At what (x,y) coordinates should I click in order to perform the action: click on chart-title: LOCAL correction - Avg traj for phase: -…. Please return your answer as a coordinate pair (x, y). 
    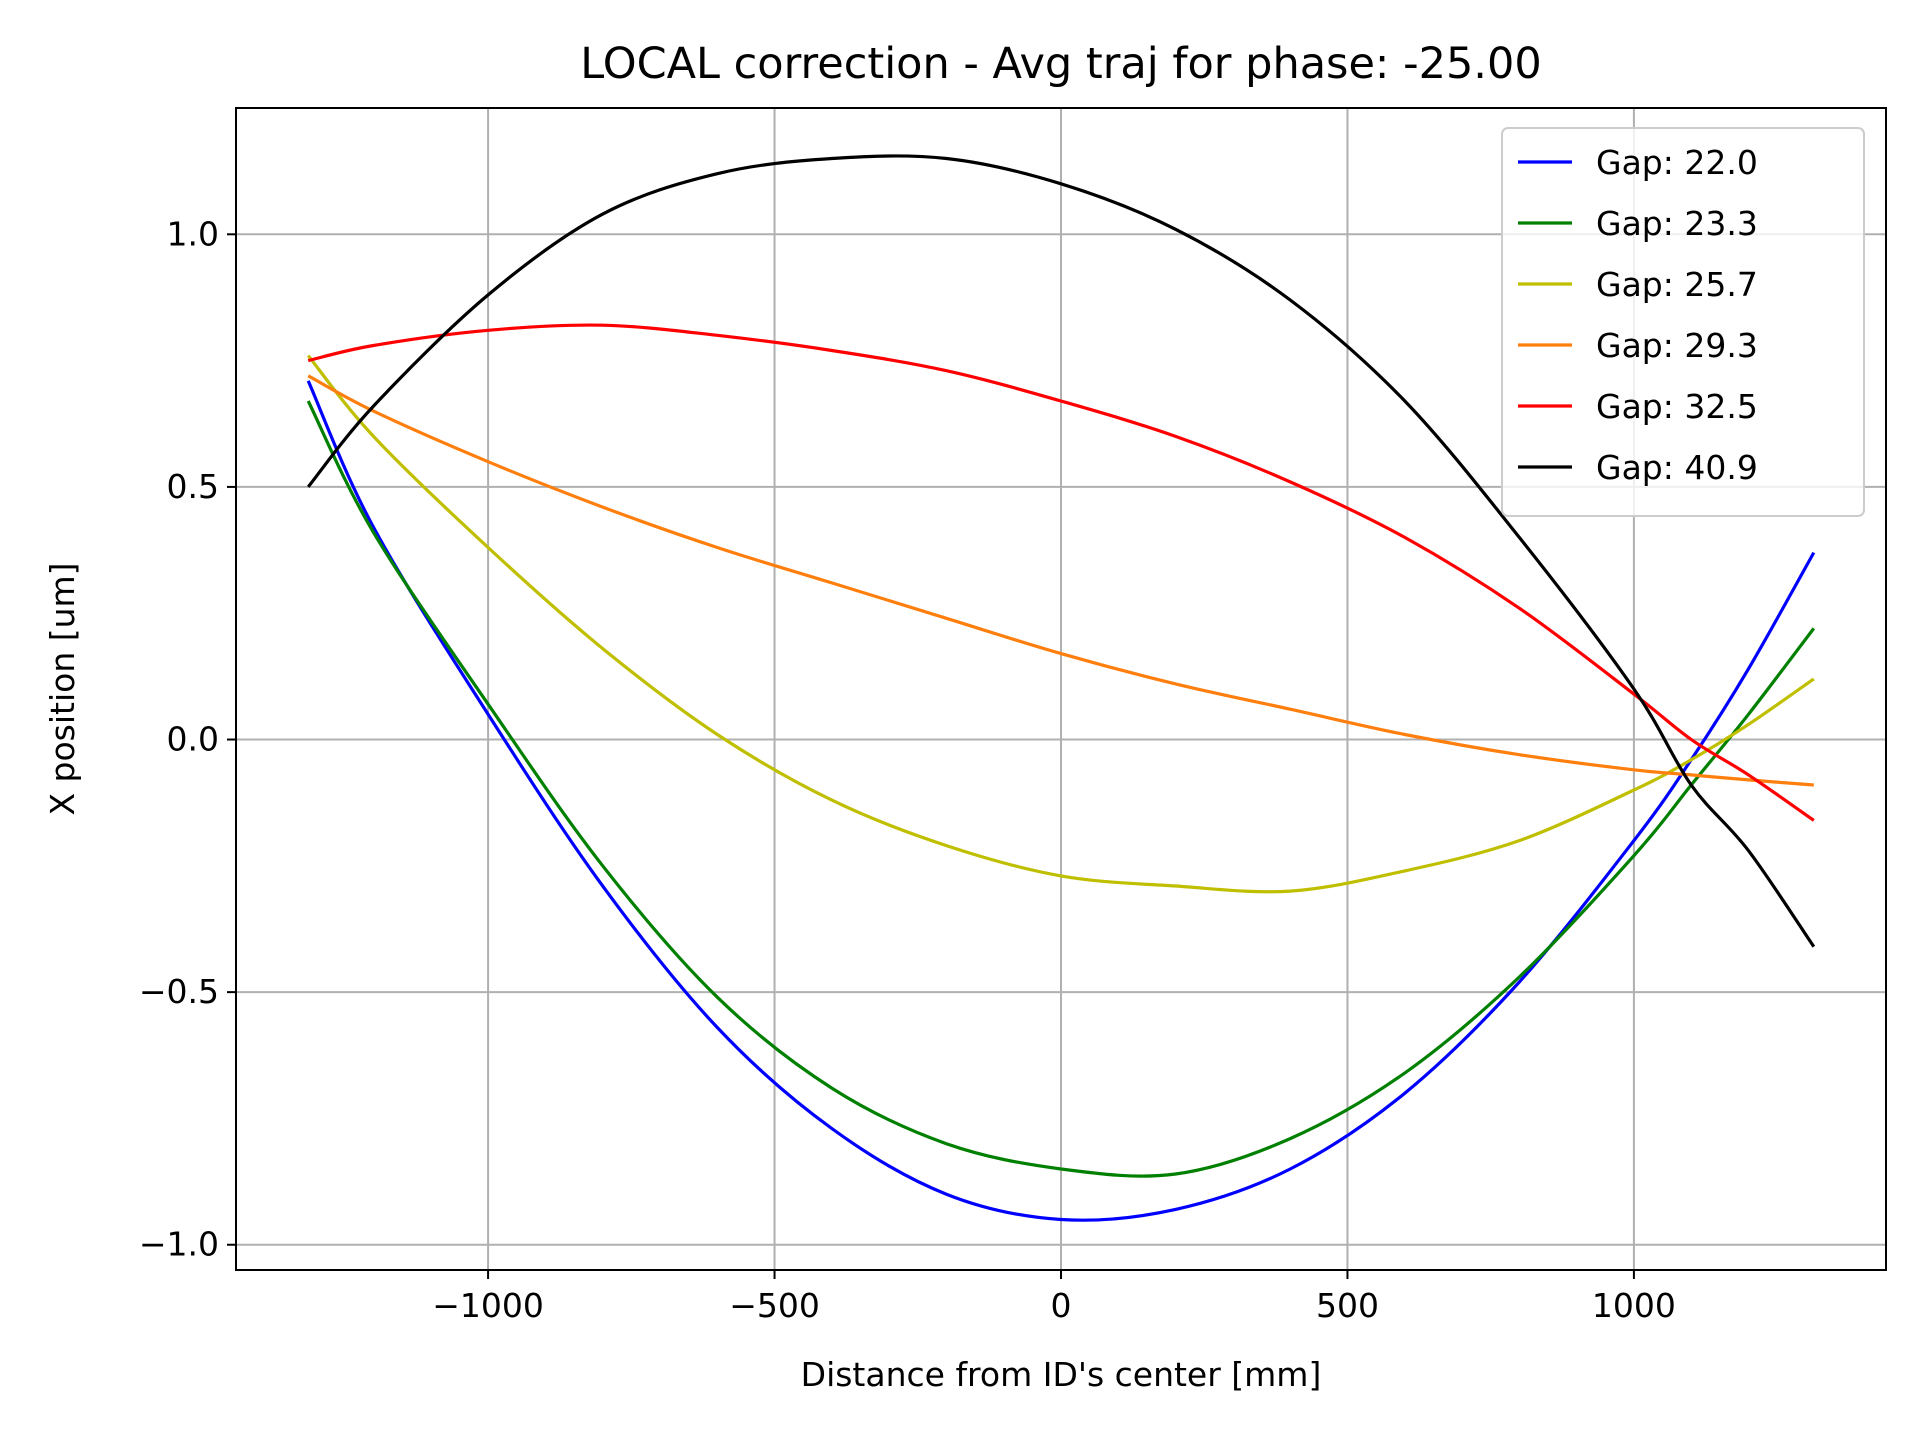
    Looking at the image, I should click on (1060, 64).